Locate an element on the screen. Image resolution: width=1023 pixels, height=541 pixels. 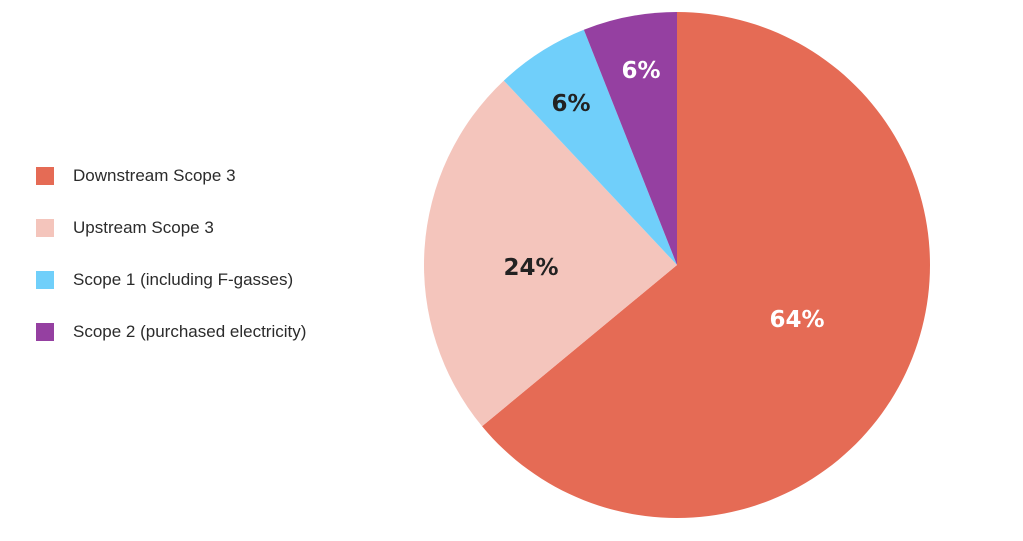
legend-label-scope-1: Scope 1 (including F-gasses) is located at coordinates (183, 279).